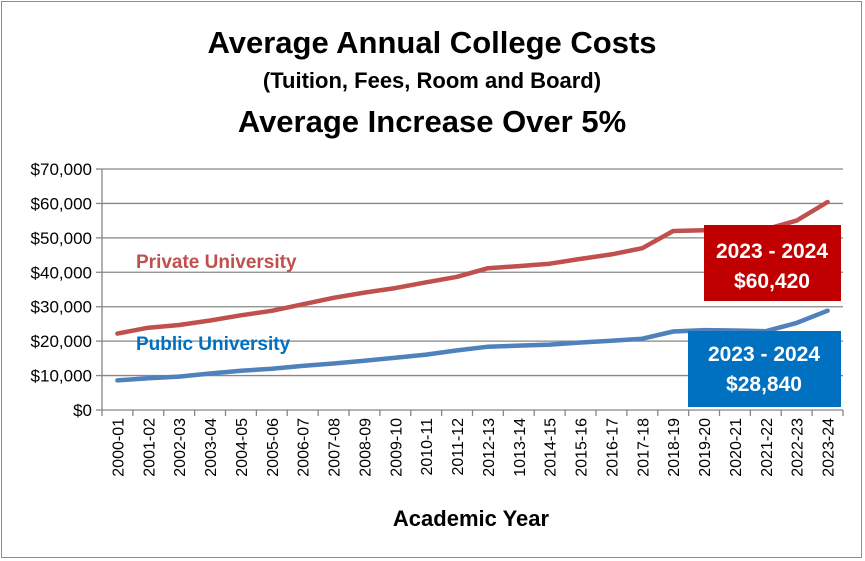 The height and width of the screenshot is (561, 865). I want to click on callout-public-box, so click(764, 369).